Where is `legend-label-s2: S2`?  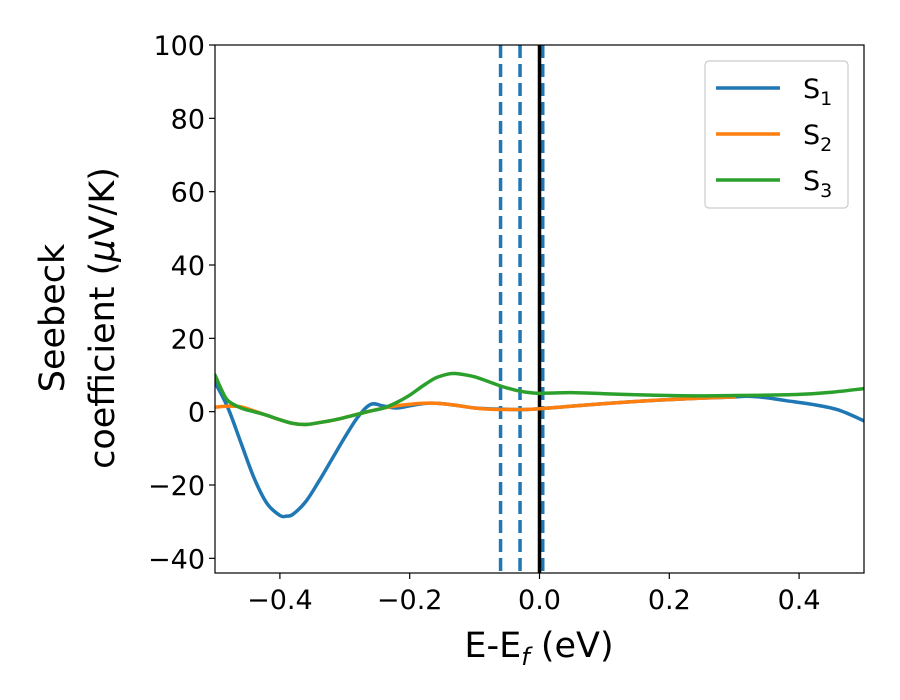 legend-label-s2: S2 is located at coordinates (817, 138).